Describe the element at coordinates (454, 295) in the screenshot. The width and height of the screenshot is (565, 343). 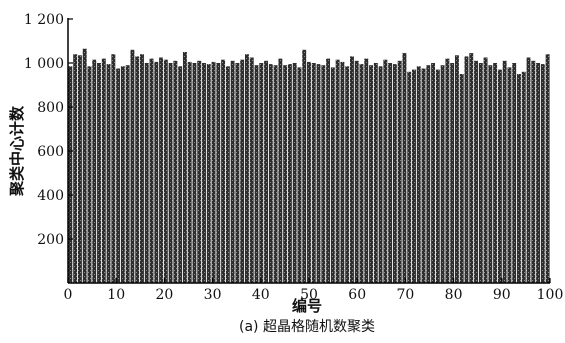
I see `x-tick-label: 80` at that location.